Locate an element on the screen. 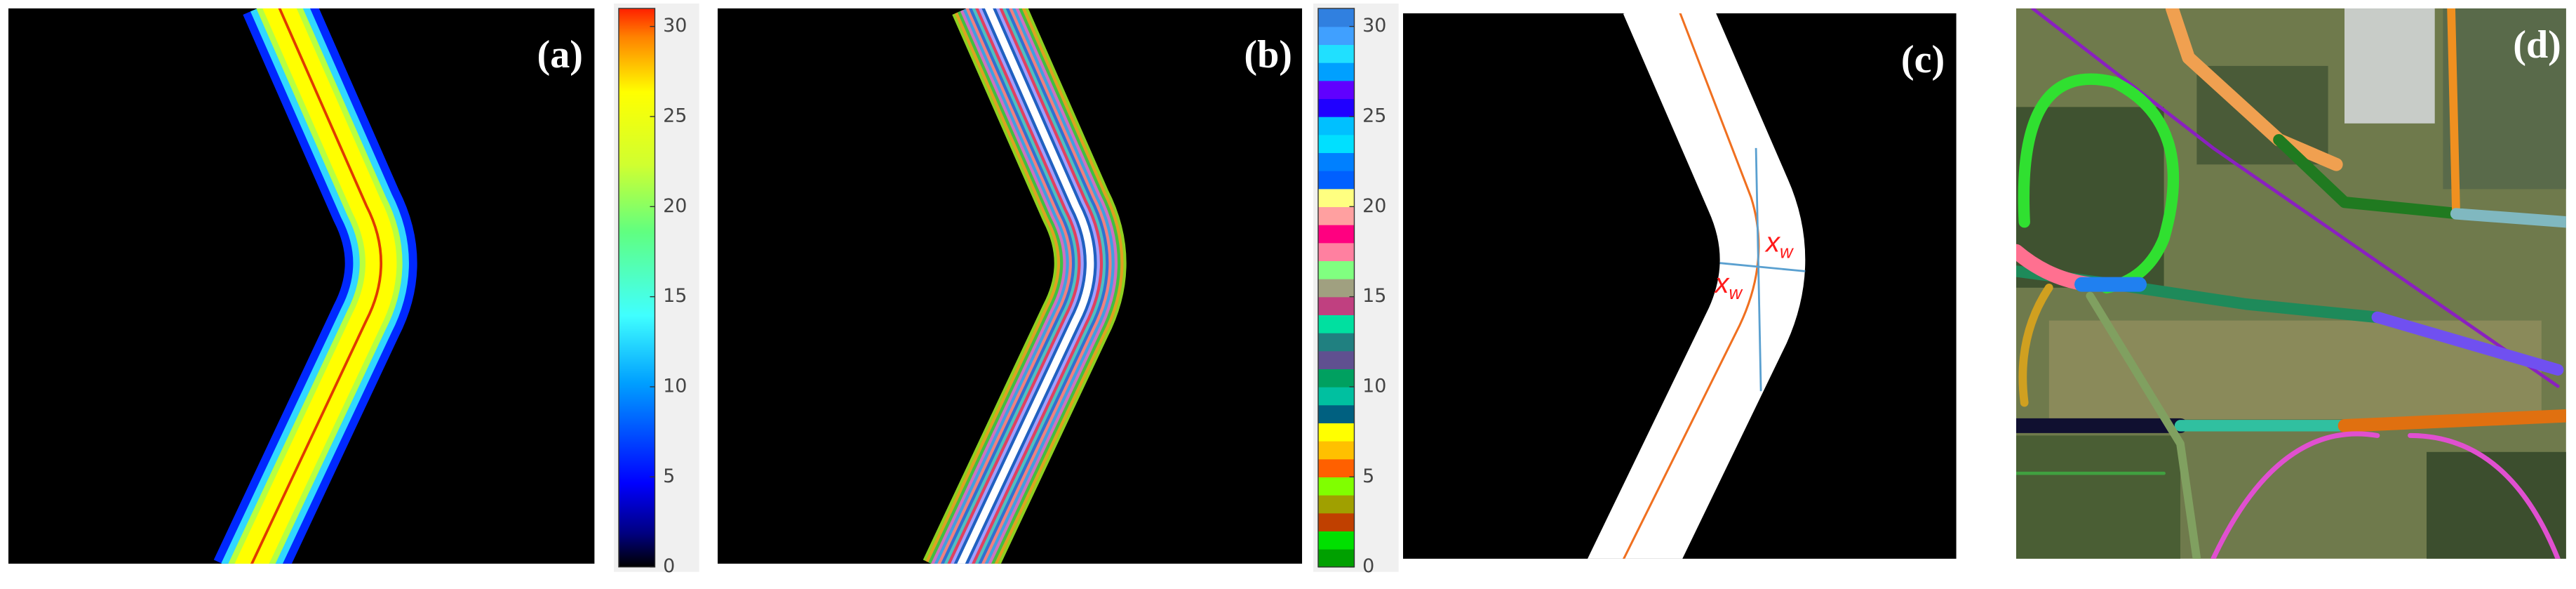 This screenshot has width=2576, height=589. panel-label: (c) is located at coordinates (1923, 59).